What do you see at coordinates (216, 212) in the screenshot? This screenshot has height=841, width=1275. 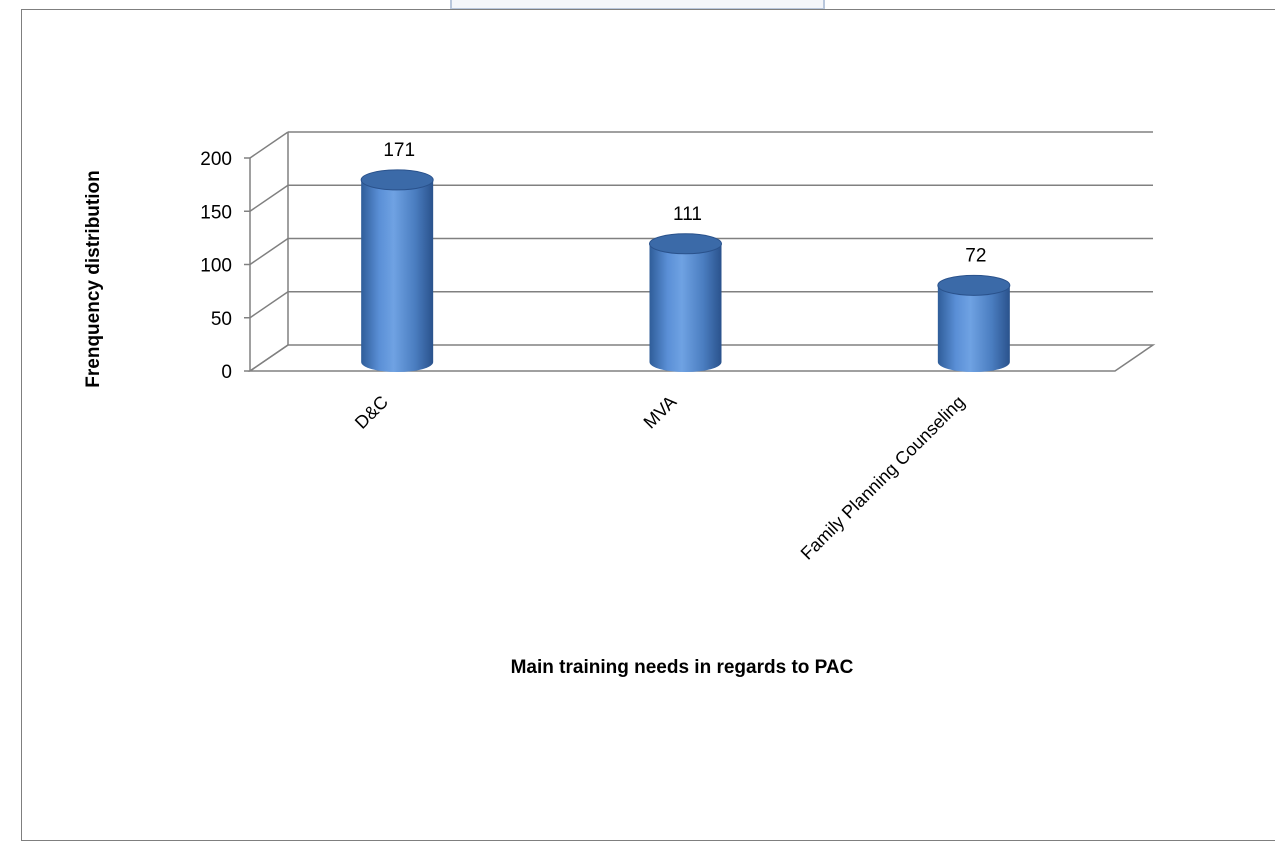 I see `y-tick-label: 150` at bounding box center [216, 212].